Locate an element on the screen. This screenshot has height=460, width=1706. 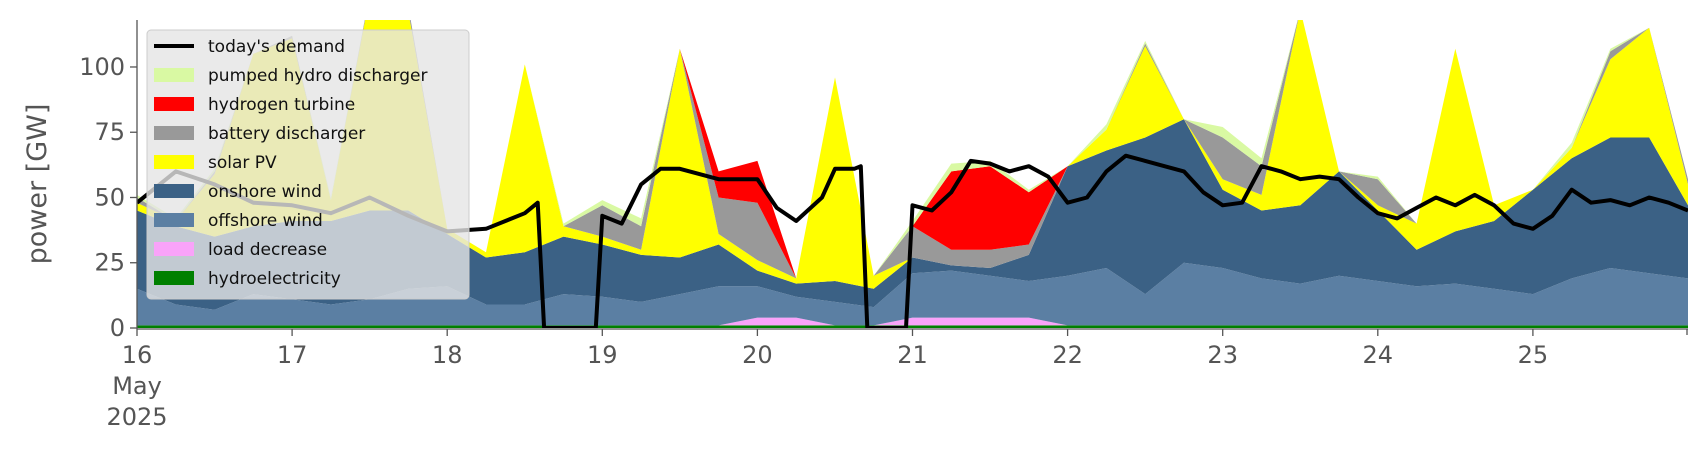
legend-item: offshore wind is located at coordinates (238, 221).